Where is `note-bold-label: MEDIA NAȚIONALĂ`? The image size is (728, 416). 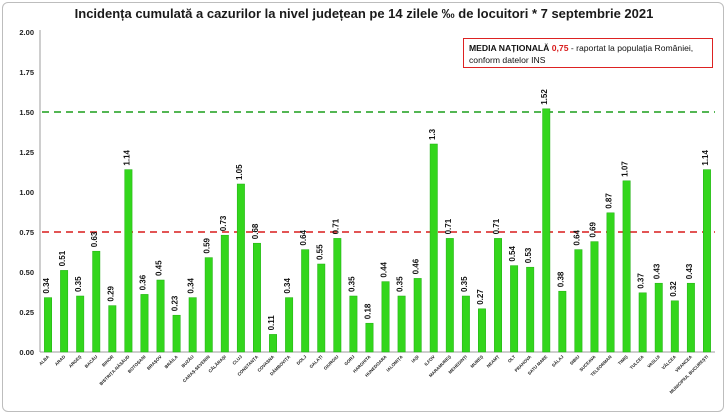 note-bold-label: MEDIA NAȚIONALĂ is located at coordinates (509, 48).